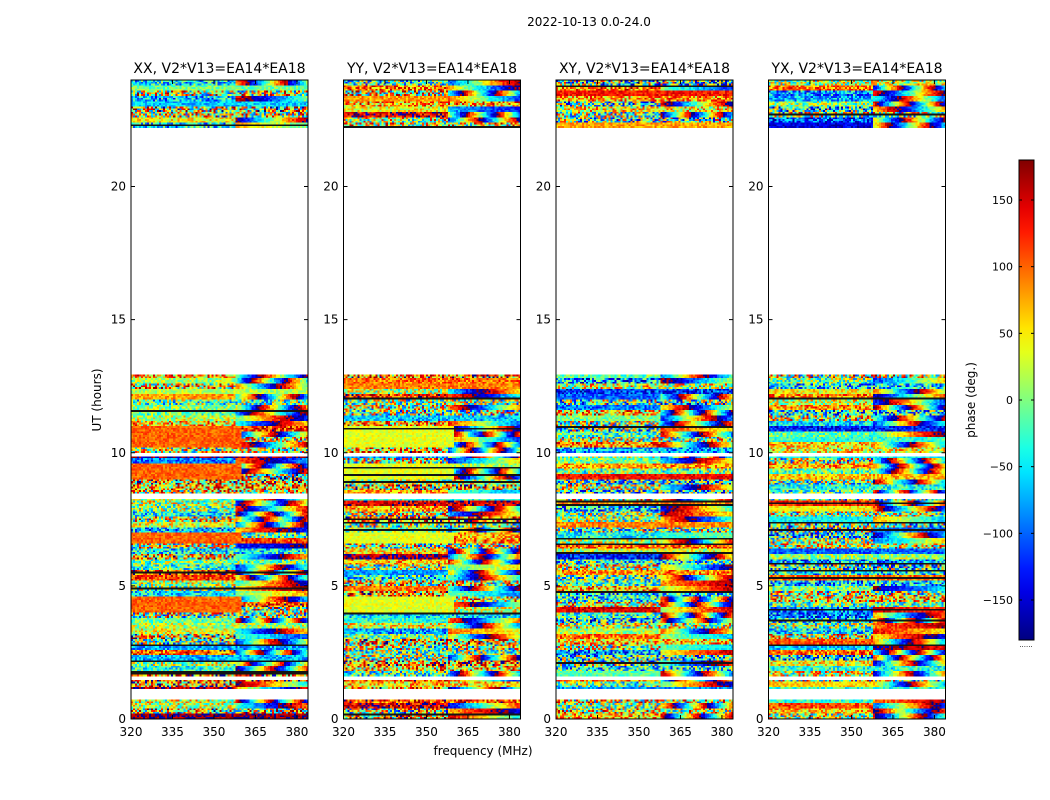 This screenshot has width=1050, height=800. What do you see at coordinates (1002, 200) in the screenshot?
I see `colorbar-tick-label: 150` at bounding box center [1002, 200].